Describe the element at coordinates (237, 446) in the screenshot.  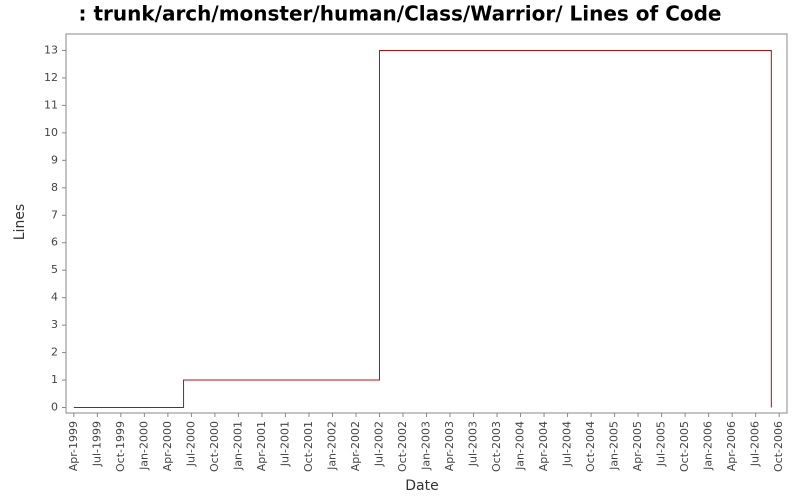
I see `x-tick-label: Jan-2001` at that location.